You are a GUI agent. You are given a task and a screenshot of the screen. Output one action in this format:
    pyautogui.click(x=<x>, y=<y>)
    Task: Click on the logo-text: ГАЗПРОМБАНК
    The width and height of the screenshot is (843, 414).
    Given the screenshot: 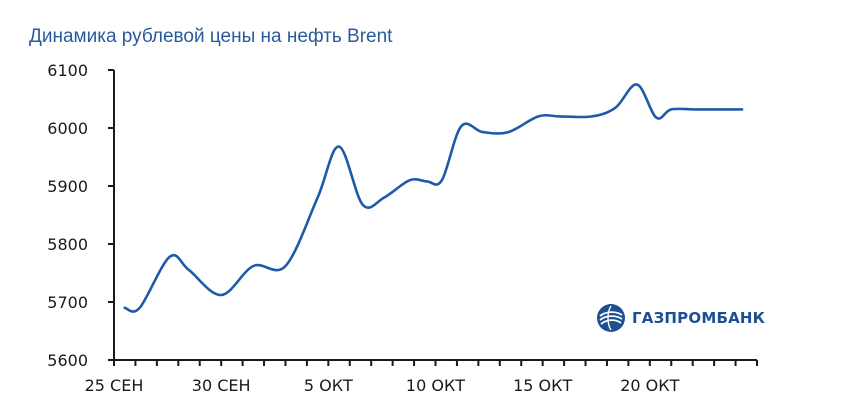 What is the action you would take?
    pyautogui.click(x=699, y=318)
    